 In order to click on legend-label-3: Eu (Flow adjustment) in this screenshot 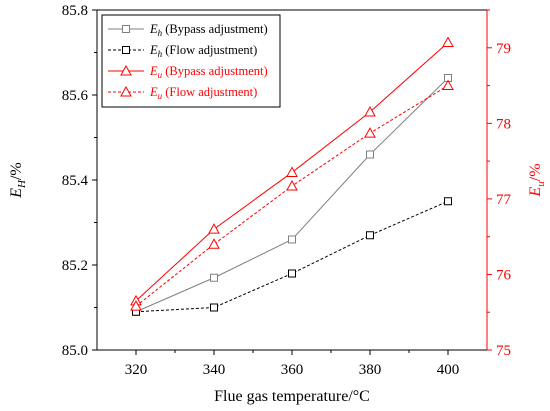, I will do `click(203, 93)`.